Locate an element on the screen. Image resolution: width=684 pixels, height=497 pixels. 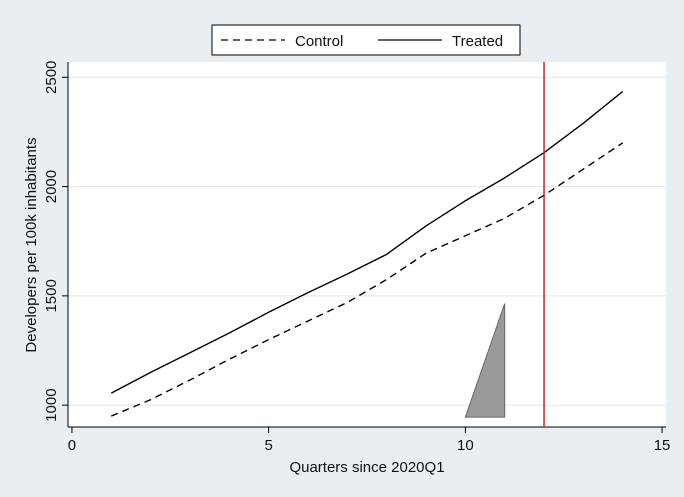
legend-label-treated: Treated is located at coordinates (477, 41).